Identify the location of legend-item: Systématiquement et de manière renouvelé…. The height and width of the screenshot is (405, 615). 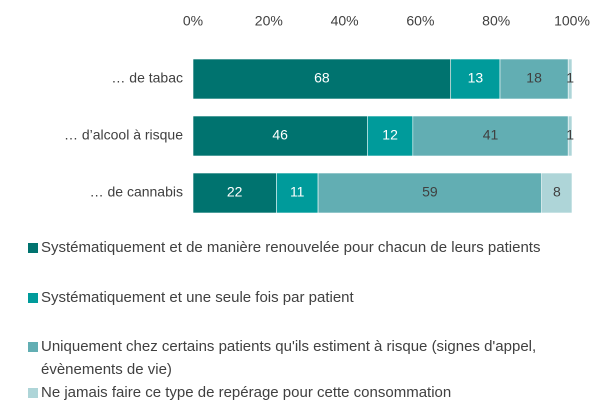
(318, 247).